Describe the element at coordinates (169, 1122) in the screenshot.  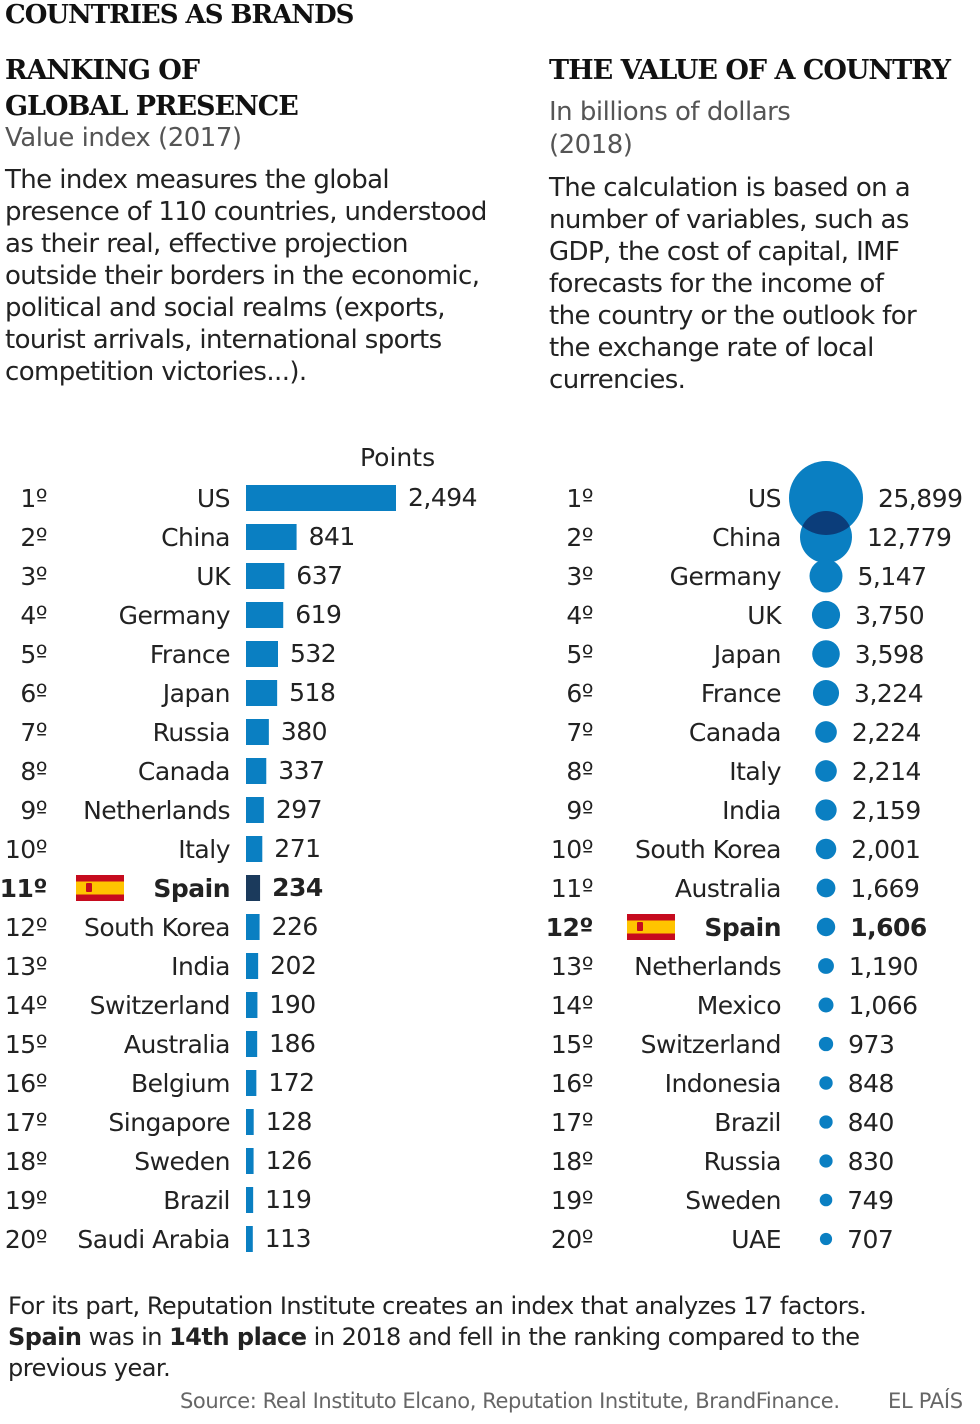
I see `country-label: Singapore` at that location.